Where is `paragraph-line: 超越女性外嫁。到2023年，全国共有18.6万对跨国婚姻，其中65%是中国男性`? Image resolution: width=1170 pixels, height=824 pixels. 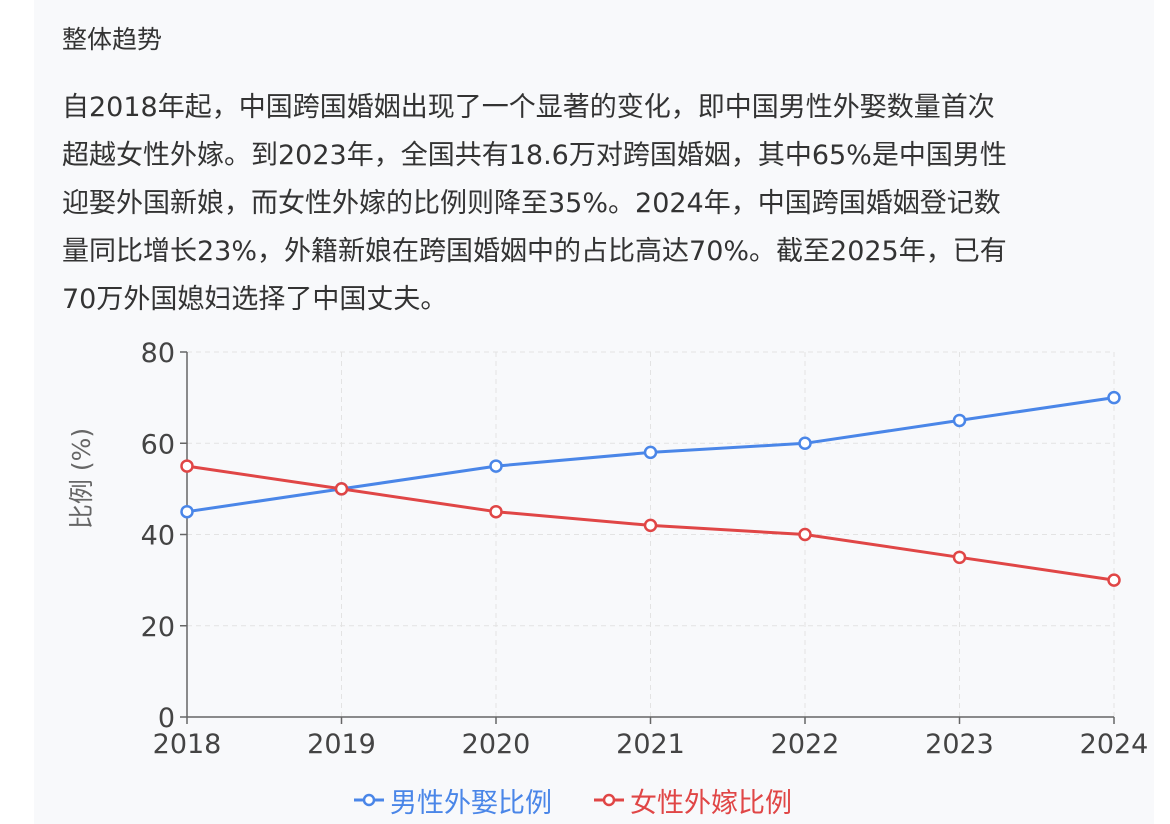 paragraph-line: 超越女性外嫁。到2023年，全国共有18.6万对跨国婚姻，其中65%是中国男性 is located at coordinates (534, 155).